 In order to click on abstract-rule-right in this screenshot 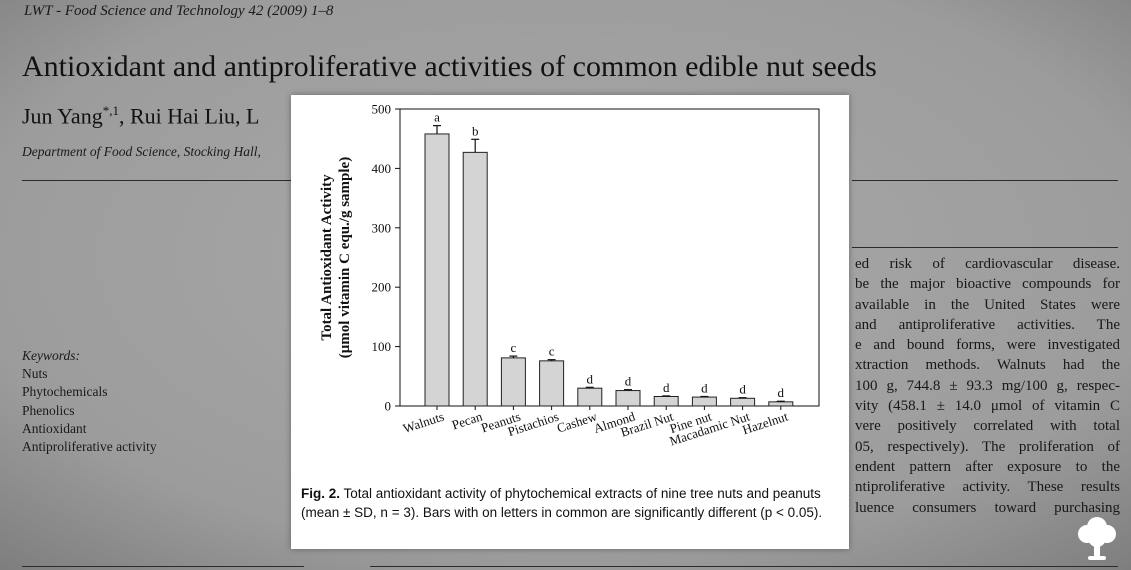, I will do `click(985, 247)`.